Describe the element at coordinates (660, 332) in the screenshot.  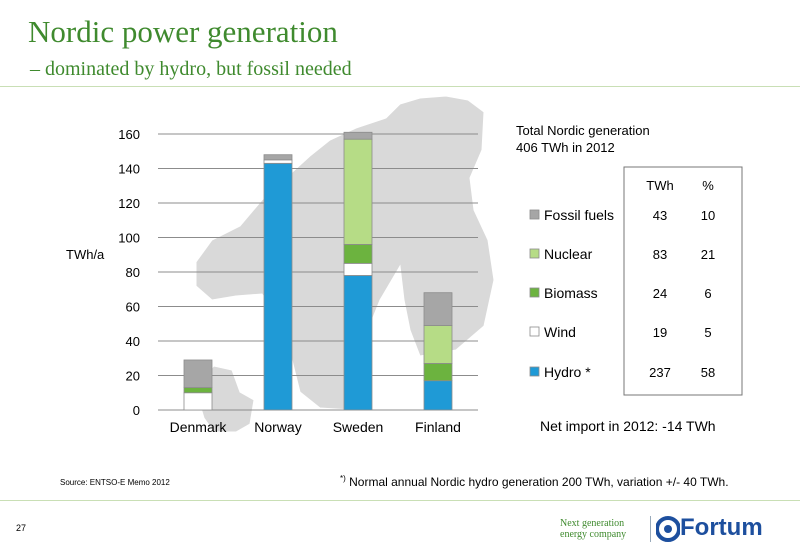
I see `totals-twh-value: 19` at that location.